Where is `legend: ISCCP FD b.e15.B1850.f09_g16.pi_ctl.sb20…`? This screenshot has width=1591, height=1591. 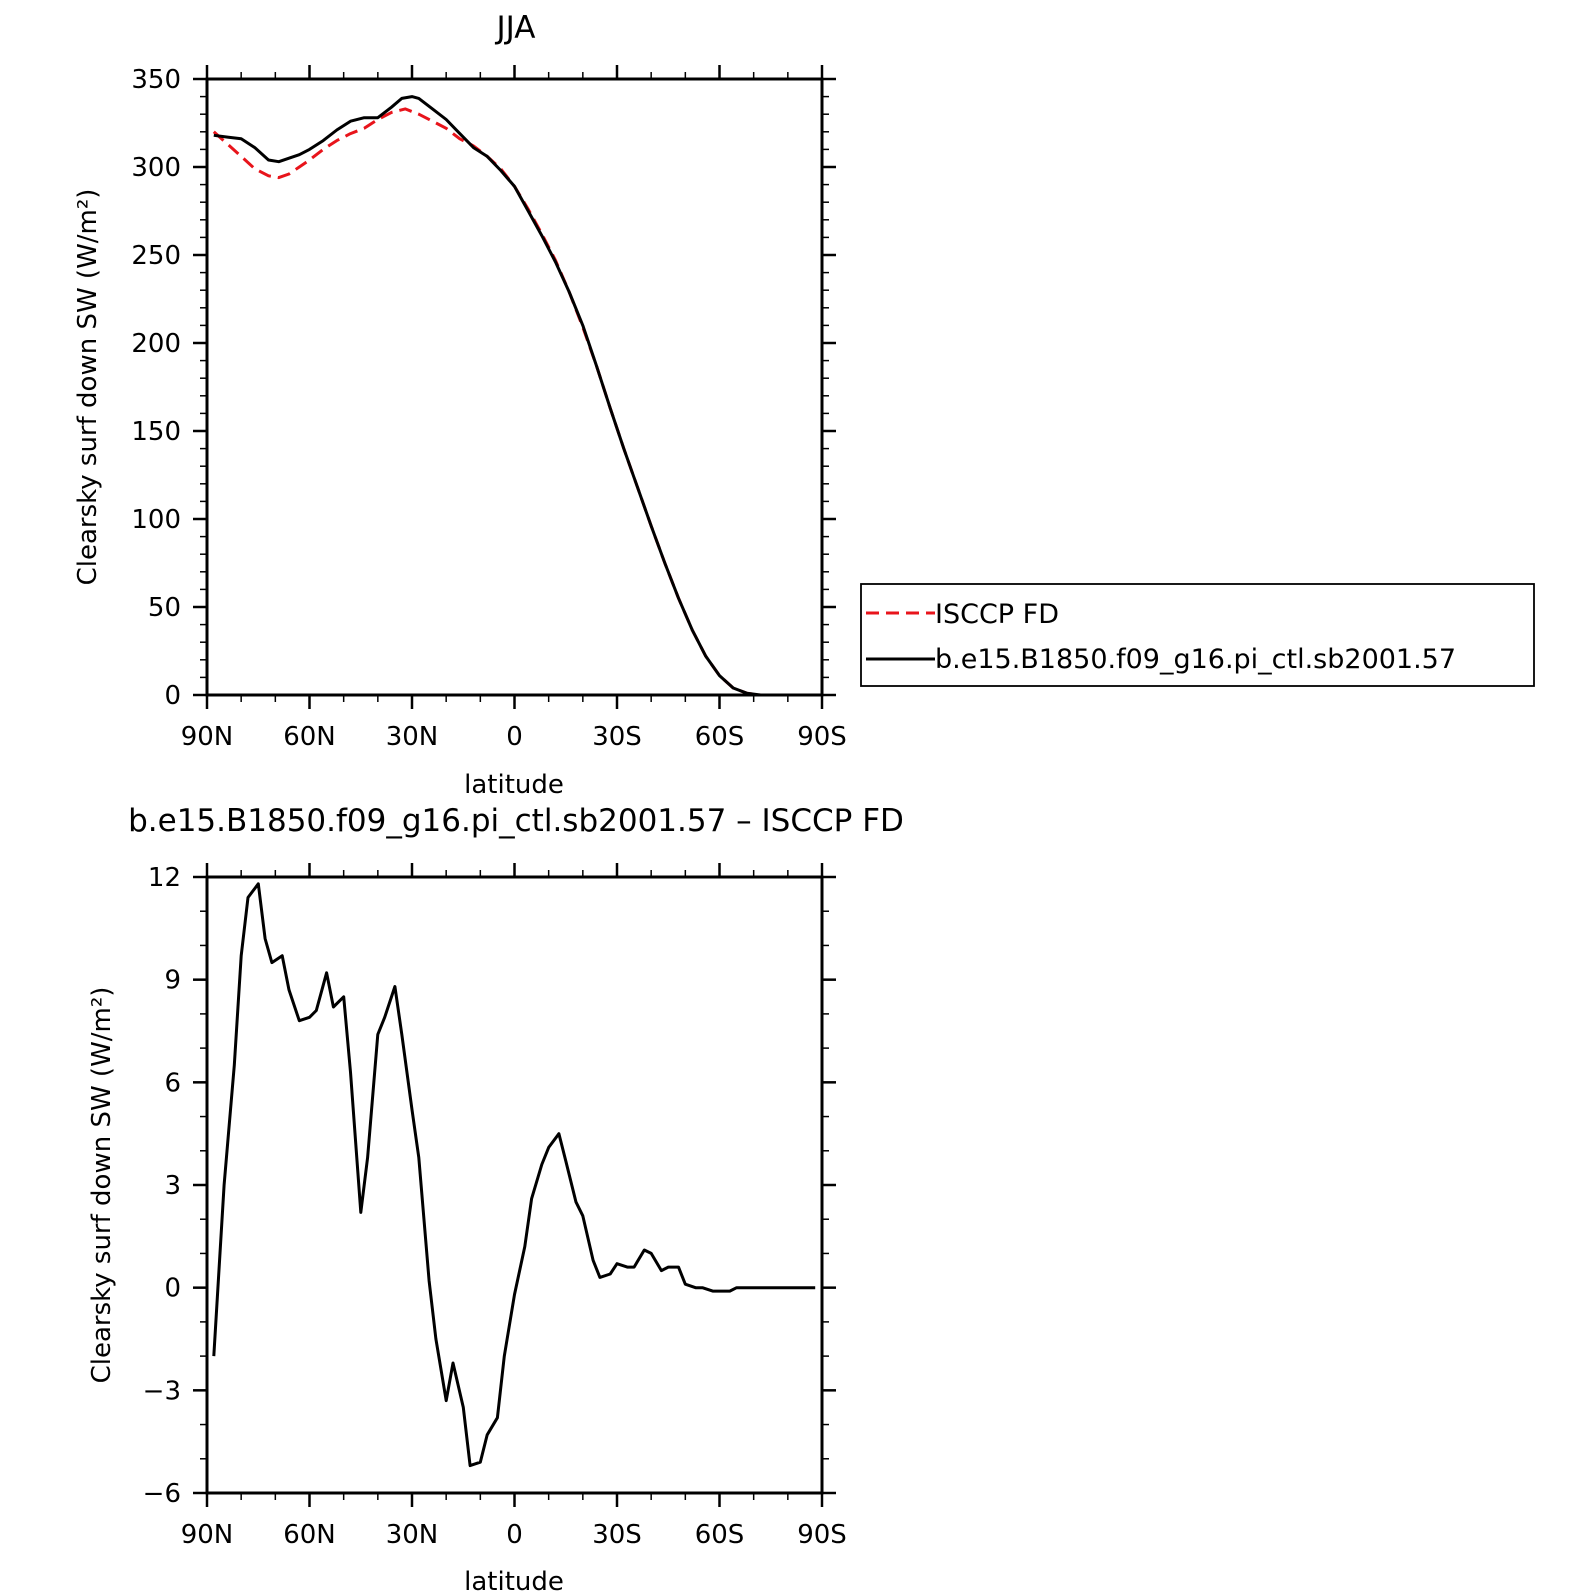 legend: ISCCP FD b.e15.B1850.f09_g16.pi_ctl.sb20… is located at coordinates (1197, 635).